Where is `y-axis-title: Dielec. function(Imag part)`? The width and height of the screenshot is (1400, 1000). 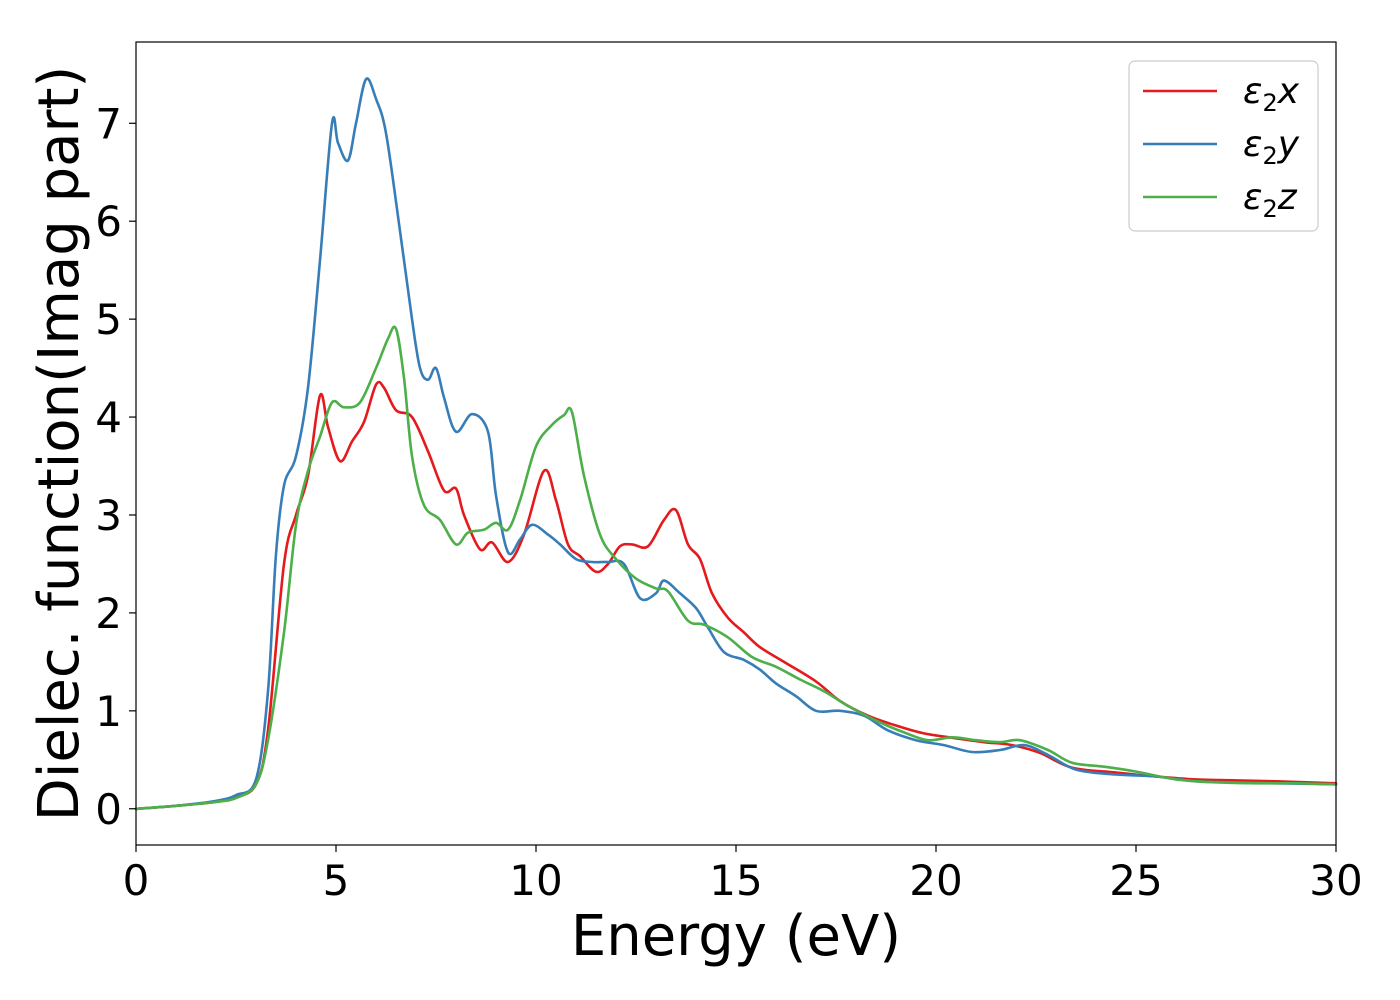 y-axis-title: Dielec. function(Imag part) is located at coordinates (59, 444).